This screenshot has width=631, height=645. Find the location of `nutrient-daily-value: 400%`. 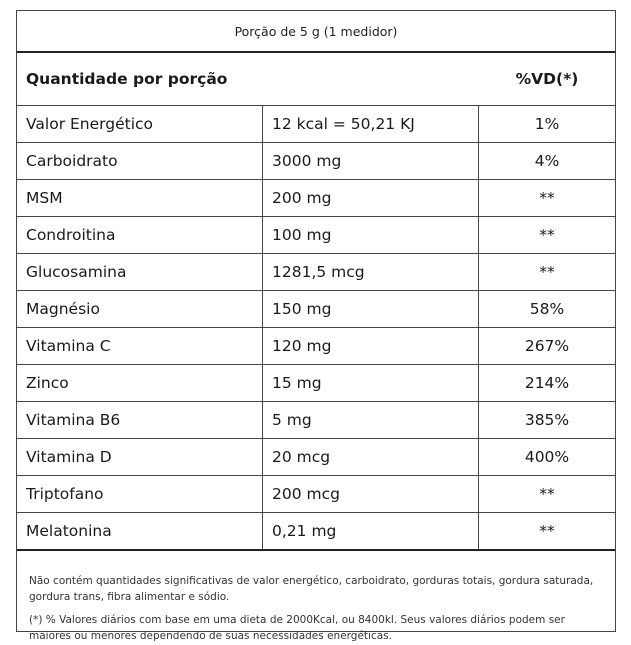

nutrient-daily-value: 400% is located at coordinates (547, 457).